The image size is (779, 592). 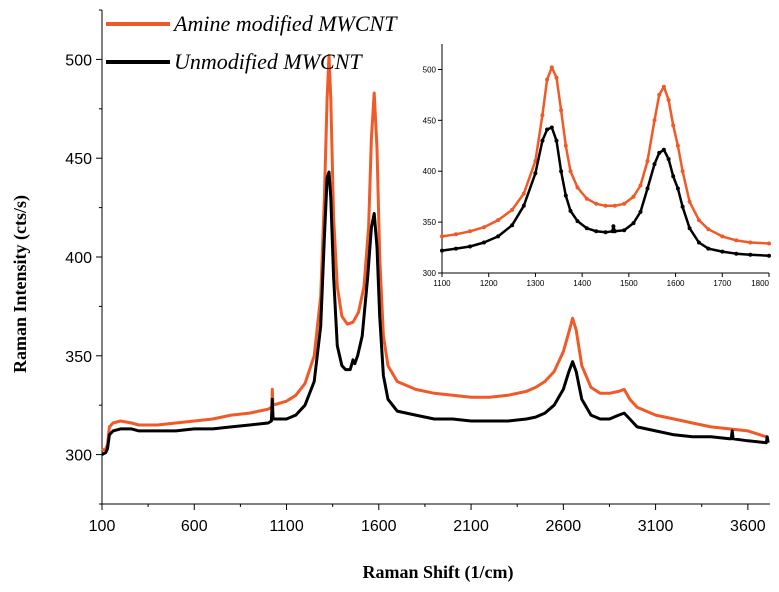 What do you see at coordinates (430, 273) in the screenshot?
I see `inset-y-tick-label: 300` at bounding box center [430, 273].